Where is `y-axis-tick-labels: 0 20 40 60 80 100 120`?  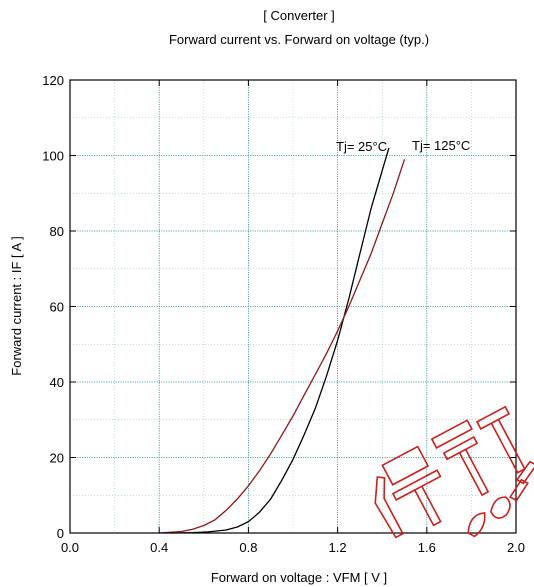 y-axis-tick-labels: 0 20 40 60 80 100 120 is located at coordinates (53, 307).